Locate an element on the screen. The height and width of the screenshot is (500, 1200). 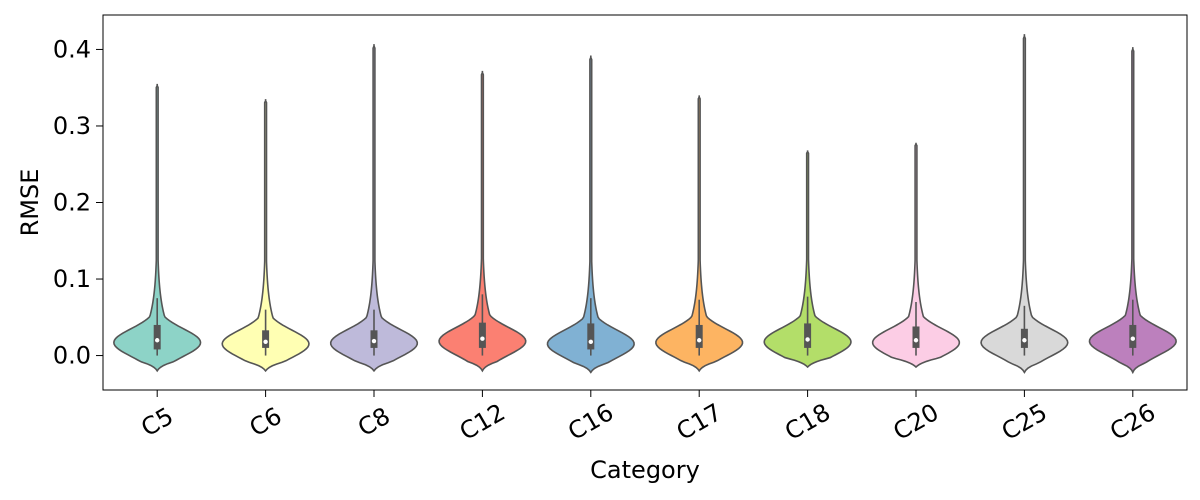
violin-body-C5 is located at coordinates (157, 228).